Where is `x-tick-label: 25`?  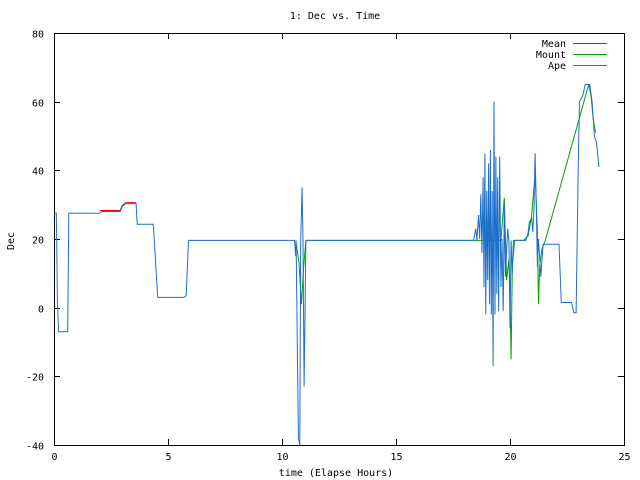
x-tick-label: 25 is located at coordinates (624, 457).